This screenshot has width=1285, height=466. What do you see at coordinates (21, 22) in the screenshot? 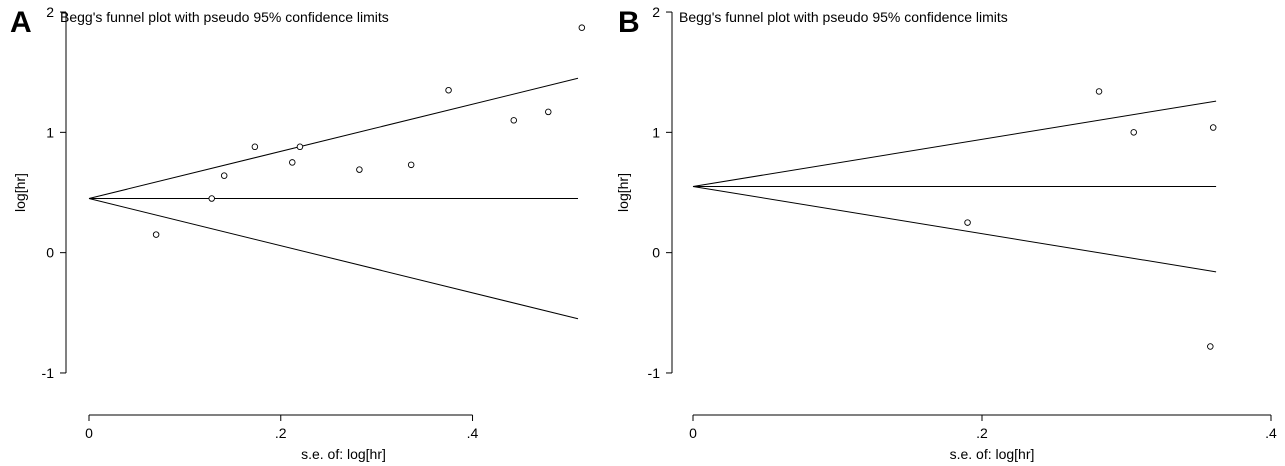
I see `panel-label: A` at bounding box center [21, 22].